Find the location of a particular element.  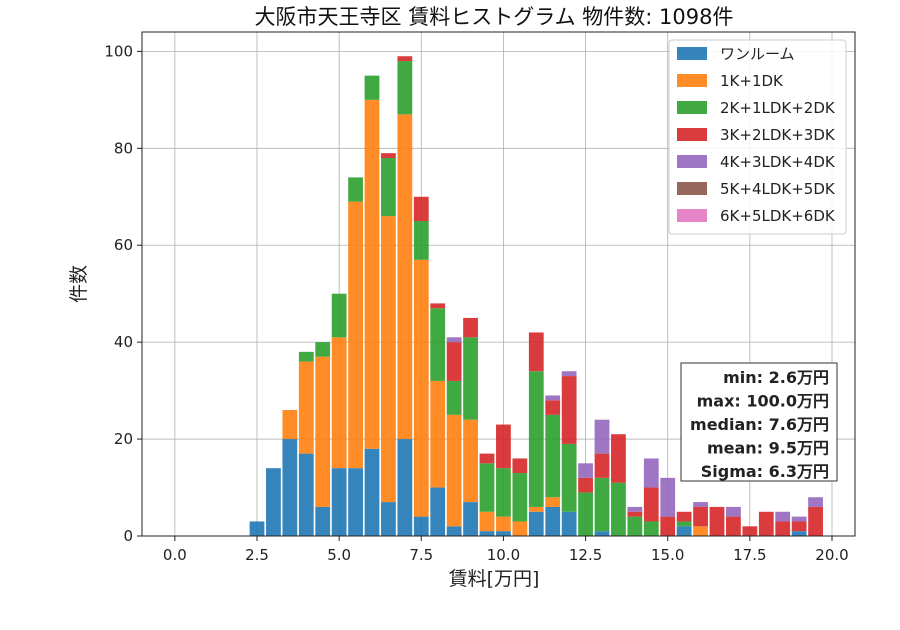

x-axis-title: 賃料[万円] is located at coordinates (494, 579).